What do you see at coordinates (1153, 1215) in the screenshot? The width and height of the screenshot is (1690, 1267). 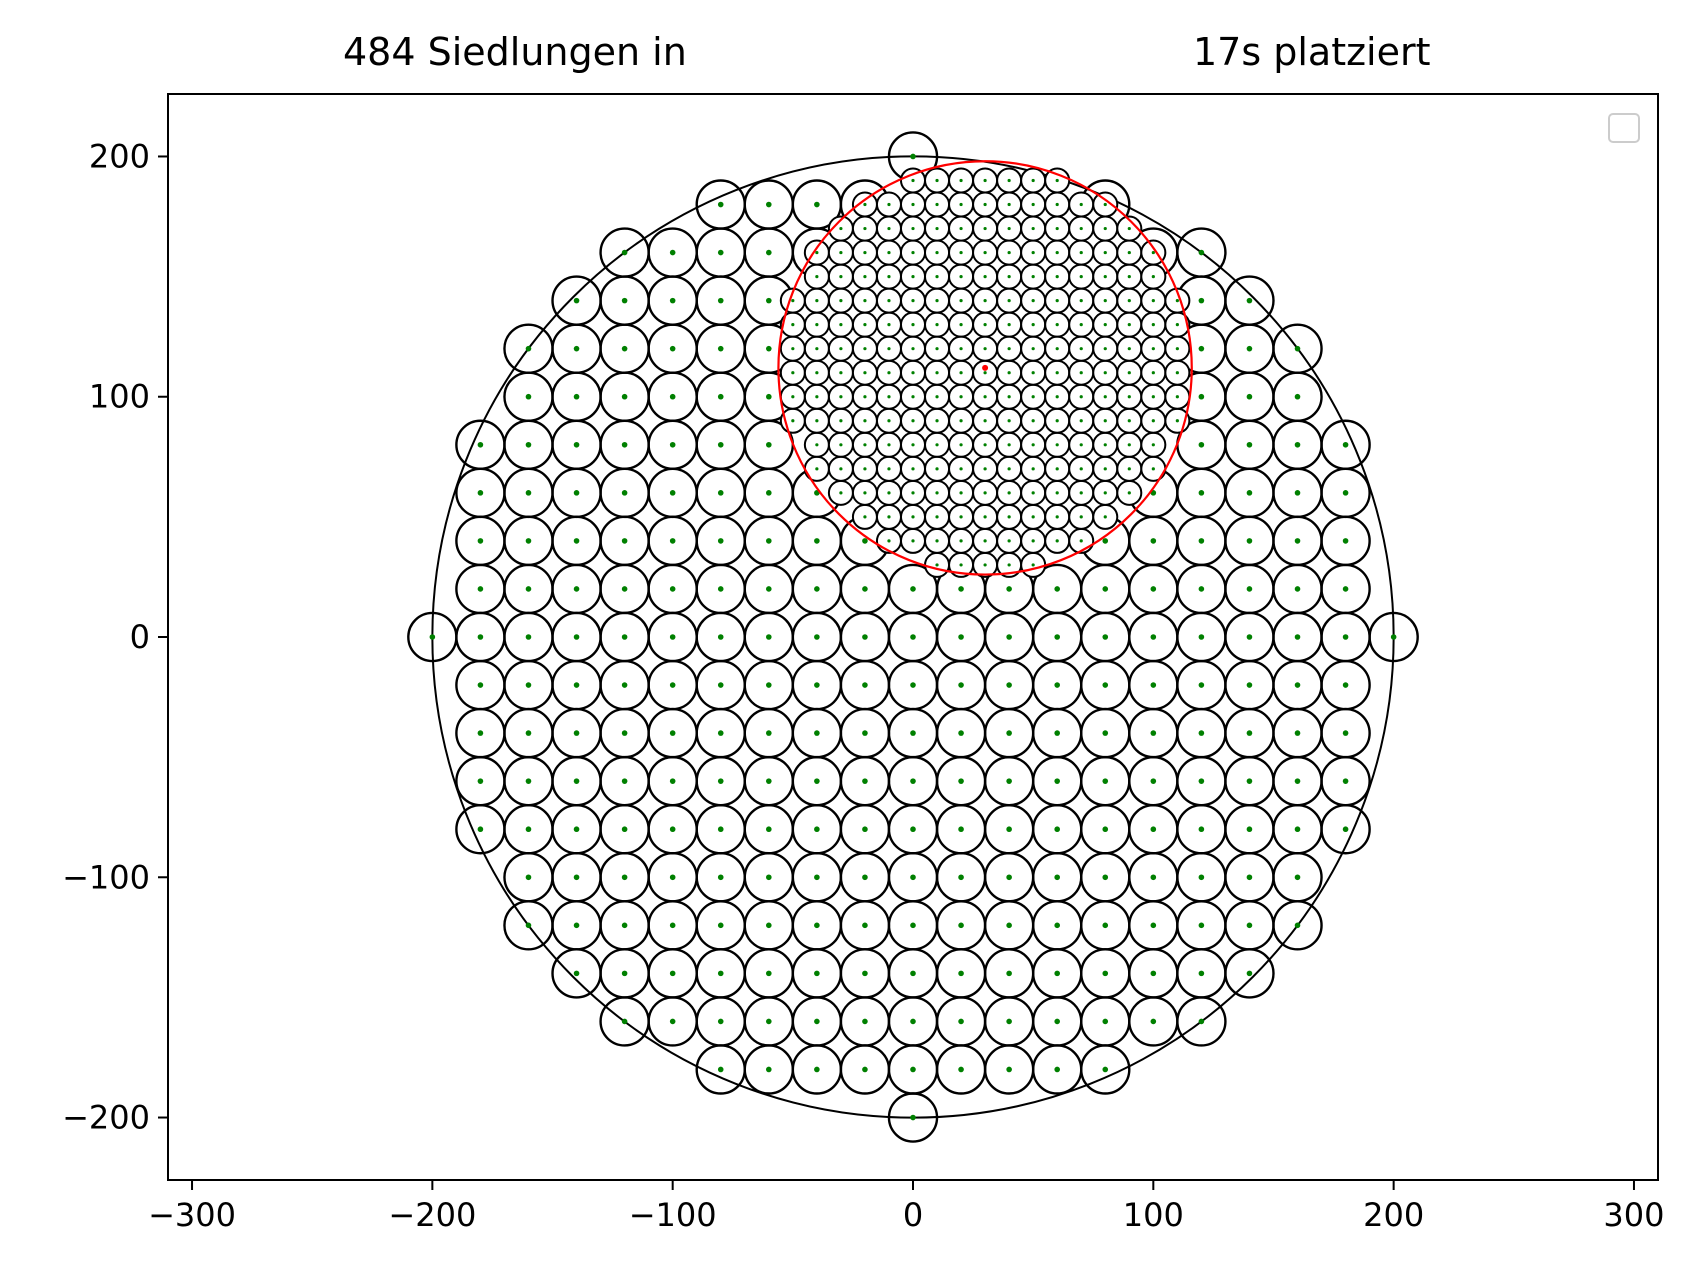 I see `x-tick-label: 100` at bounding box center [1153, 1215].